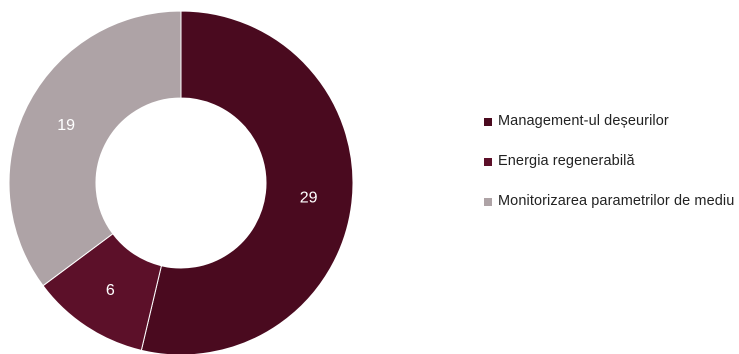 The width and height of the screenshot is (739, 354). What do you see at coordinates (488, 122) in the screenshot?
I see `legend-swatch-waste-management` at bounding box center [488, 122].